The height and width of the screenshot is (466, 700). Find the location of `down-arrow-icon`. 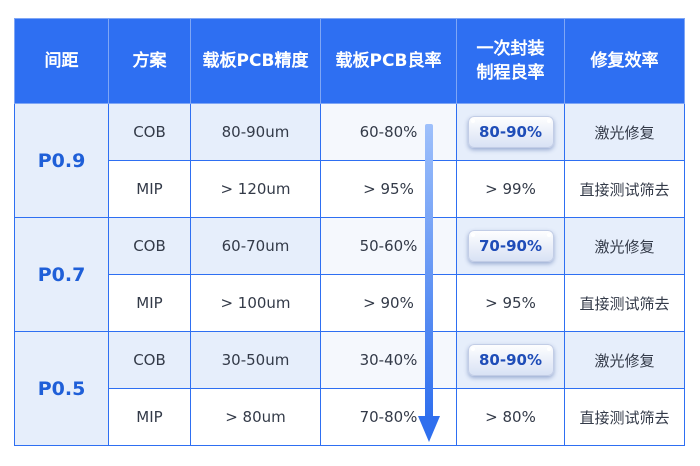

down-arrow-icon is located at coordinates (429, 283).